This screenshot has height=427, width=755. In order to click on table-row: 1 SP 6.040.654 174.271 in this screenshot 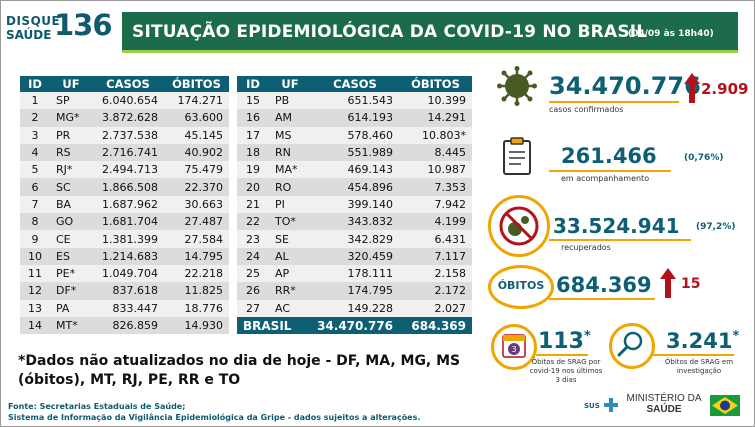, I will do `click(124, 101)`.